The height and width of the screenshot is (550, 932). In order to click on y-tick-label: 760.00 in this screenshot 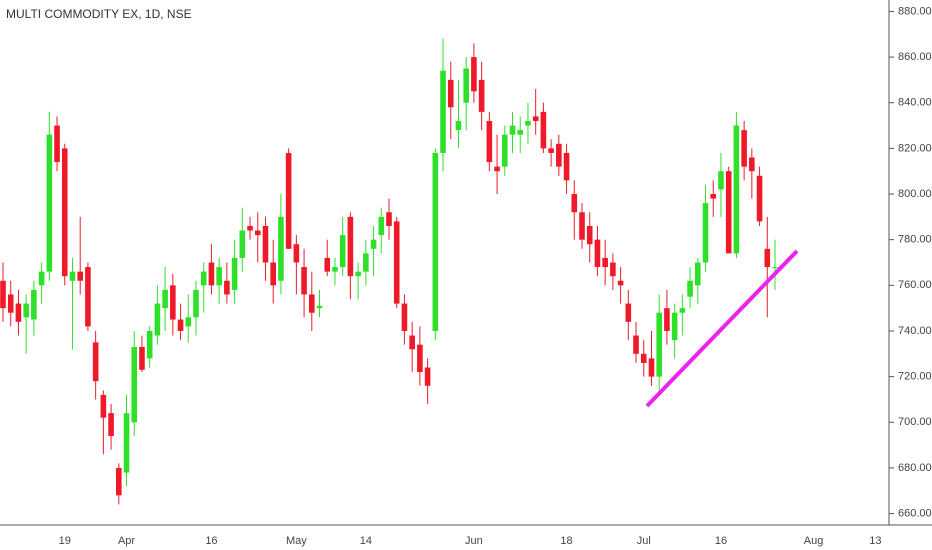, I will do `click(915, 285)`.